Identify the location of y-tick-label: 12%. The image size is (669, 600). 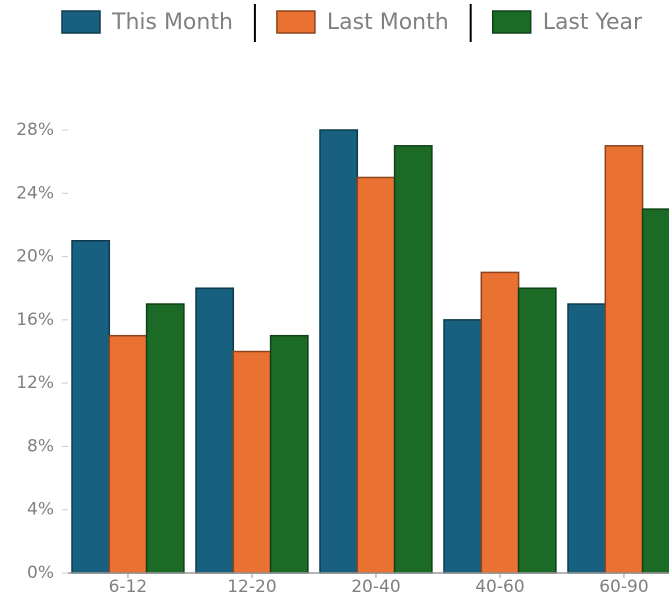
(35, 383).